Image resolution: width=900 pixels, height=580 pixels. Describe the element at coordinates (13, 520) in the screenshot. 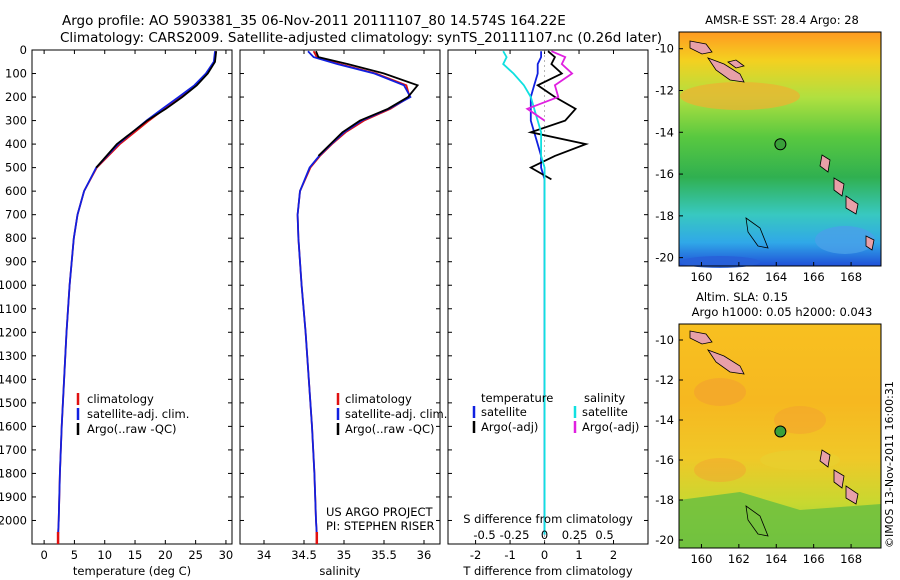

I see `depth-tick-label: 2000` at that location.